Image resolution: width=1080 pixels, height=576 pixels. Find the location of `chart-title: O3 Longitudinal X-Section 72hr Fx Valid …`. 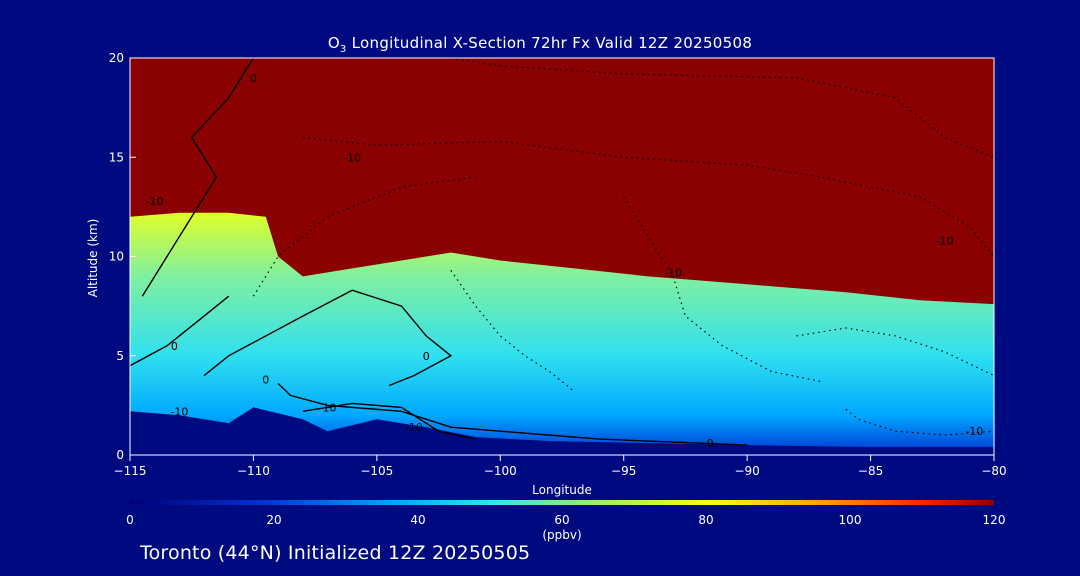

chart-title: O3 Longitudinal X-Section 72hr Fx Valid … is located at coordinates (540, 44).